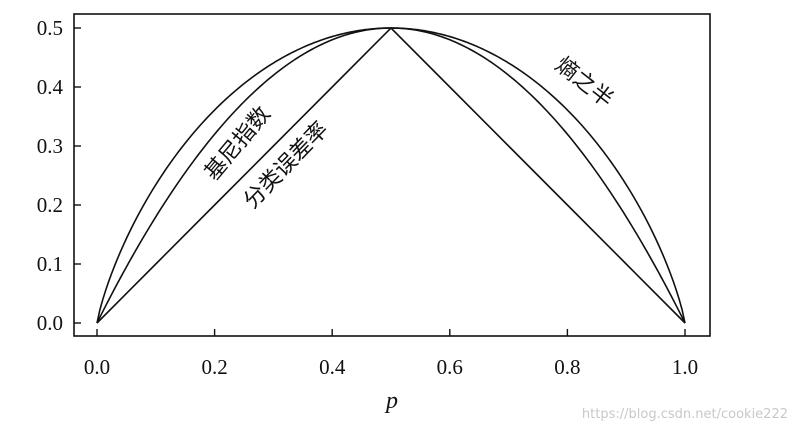  What do you see at coordinates (59, 175) in the screenshot?
I see `y-axis: 0.0 0.1 0.2 0.3 0.4 0.5` at bounding box center [59, 175].